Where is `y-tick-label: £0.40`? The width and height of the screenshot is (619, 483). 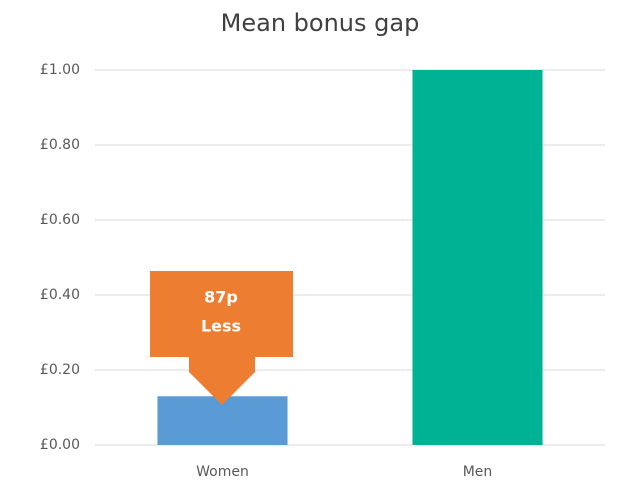 y-tick-label: £0.40 is located at coordinates (60, 295).